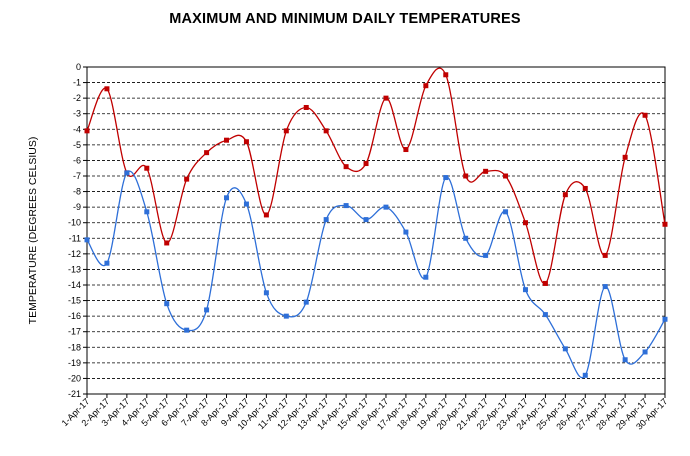  Describe the element at coordinates (33, 231) in the screenshot. I see `y-axis-label: TEMPERATURE (DEGREES CELSIUS)` at that location.